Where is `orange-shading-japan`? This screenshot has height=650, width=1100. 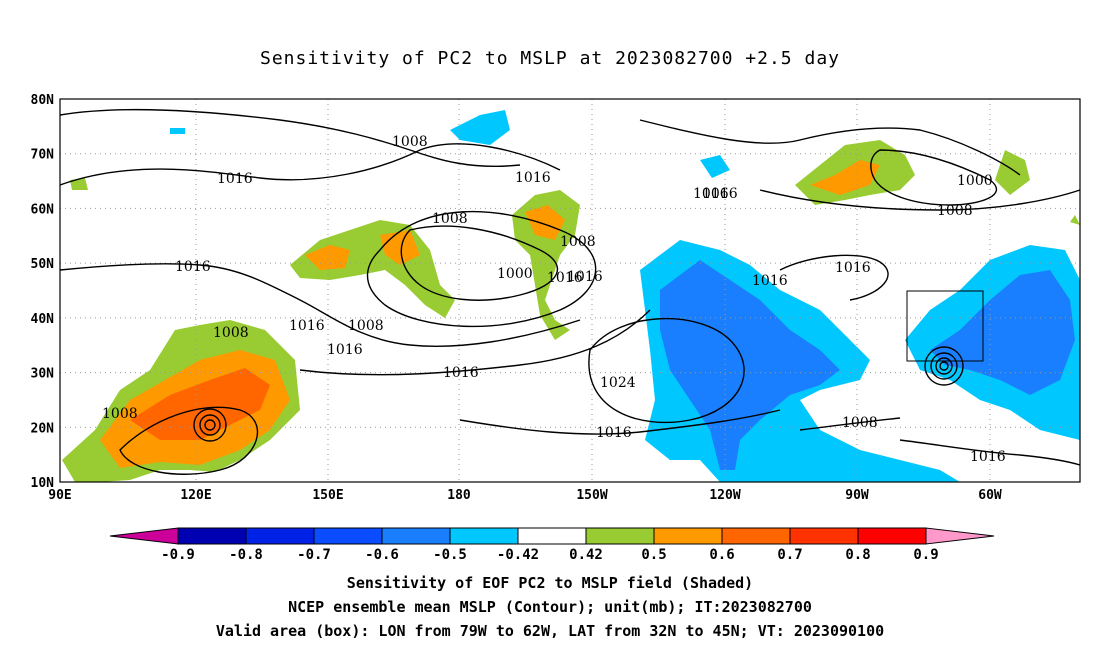
orange-shading-japan is located at coordinates (362, 250).